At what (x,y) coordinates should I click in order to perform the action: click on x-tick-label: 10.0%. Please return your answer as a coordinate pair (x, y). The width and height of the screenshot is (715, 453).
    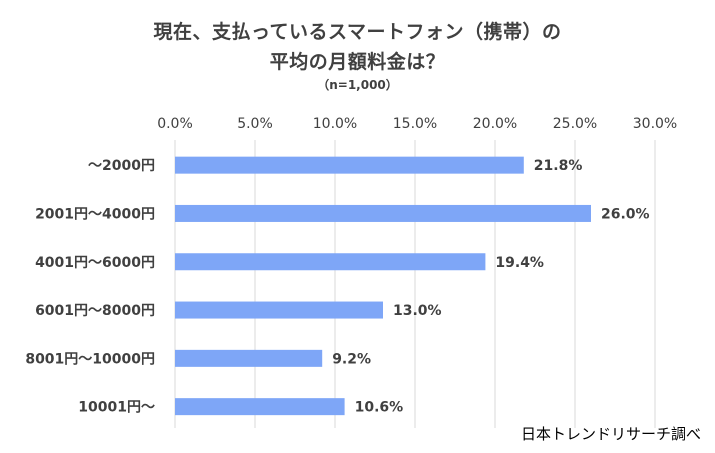
    Looking at the image, I should click on (335, 124).